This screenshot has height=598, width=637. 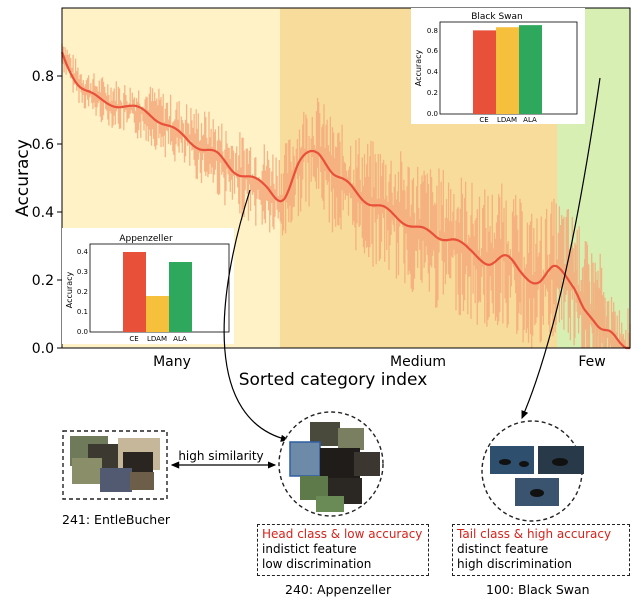 What do you see at coordinates (342, 534) in the screenshot?
I see `appenzeller-desc-line1: Head class & low accuracy` at bounding box center [342, 534].